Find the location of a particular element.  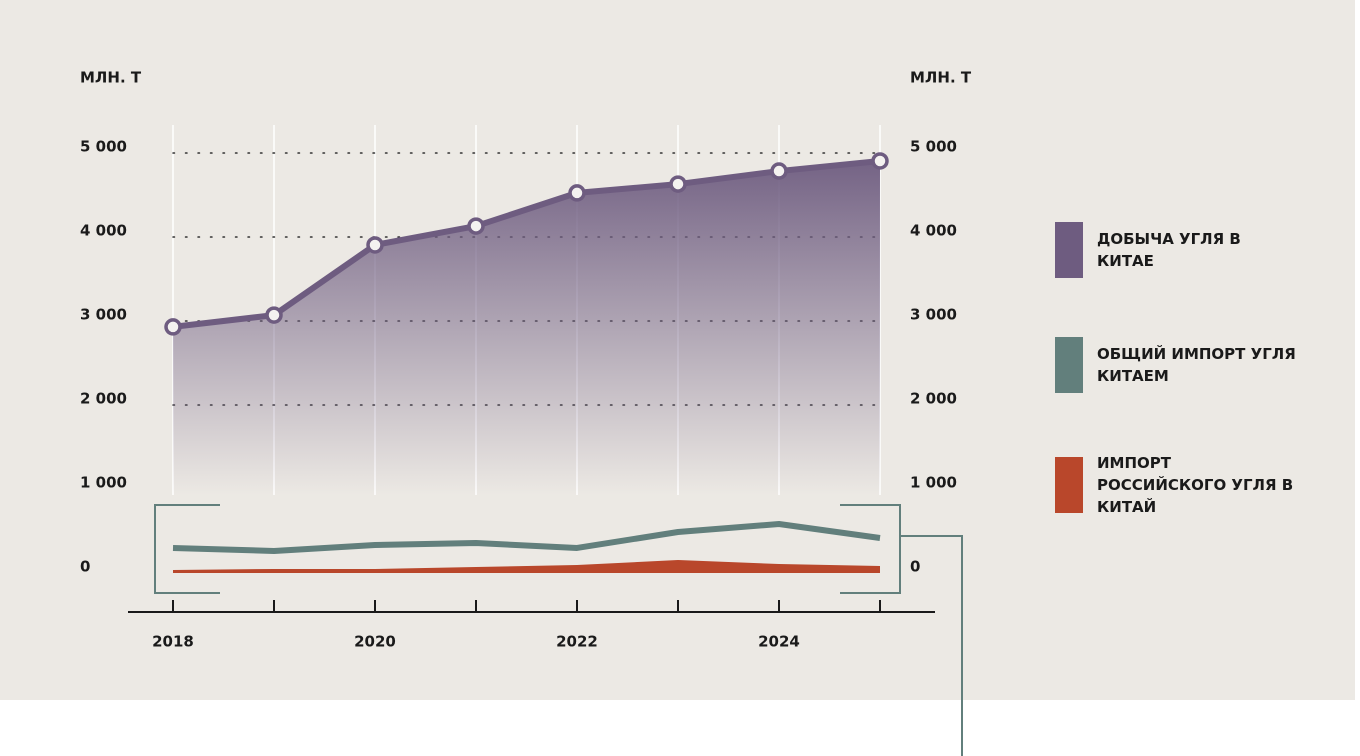

y-tick-label: 1 000 is located at coordinates (103, 483).